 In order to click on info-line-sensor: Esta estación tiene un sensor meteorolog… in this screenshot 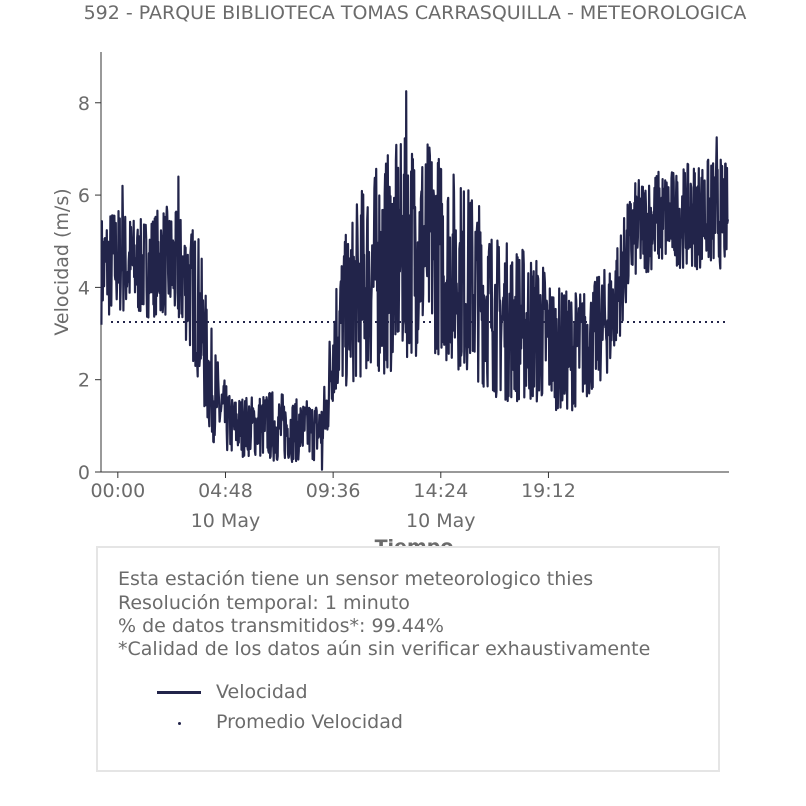, I will do `click(356, 579)`.